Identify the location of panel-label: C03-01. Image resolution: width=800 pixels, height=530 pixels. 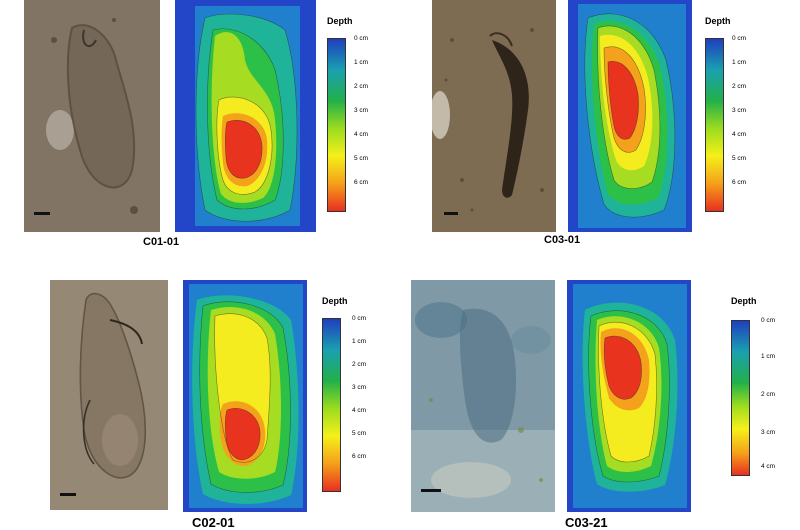
(562, 240).